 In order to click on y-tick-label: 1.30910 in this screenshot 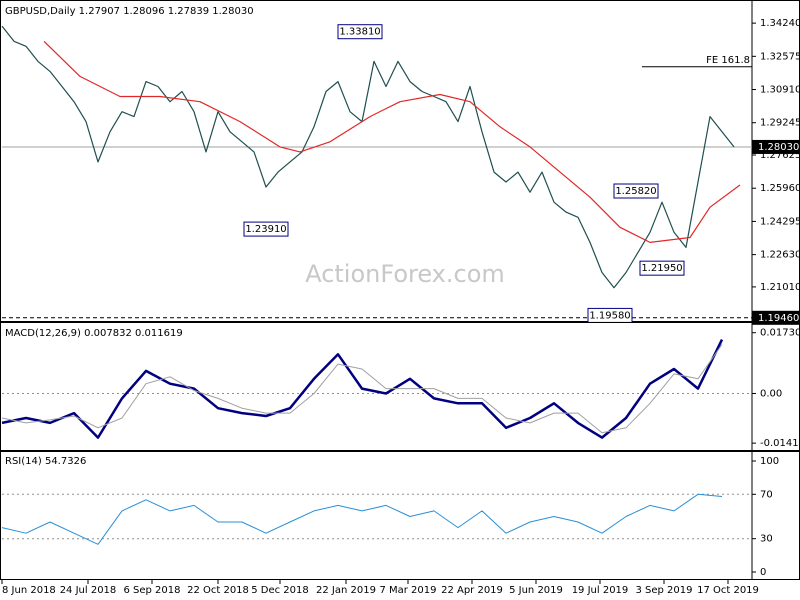, I will do `click(780, 90)`.